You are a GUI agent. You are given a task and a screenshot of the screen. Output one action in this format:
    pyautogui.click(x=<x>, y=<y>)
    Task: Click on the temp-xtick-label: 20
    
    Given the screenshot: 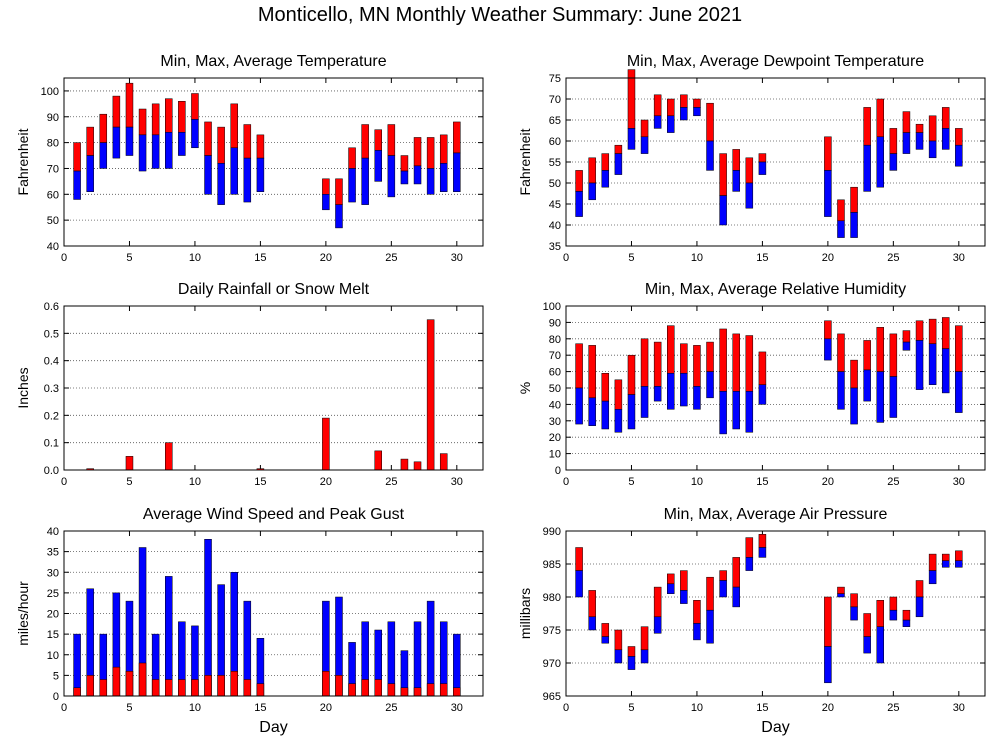 What is the action you would take?
    pyautogui.click(x=326, y=258)
    